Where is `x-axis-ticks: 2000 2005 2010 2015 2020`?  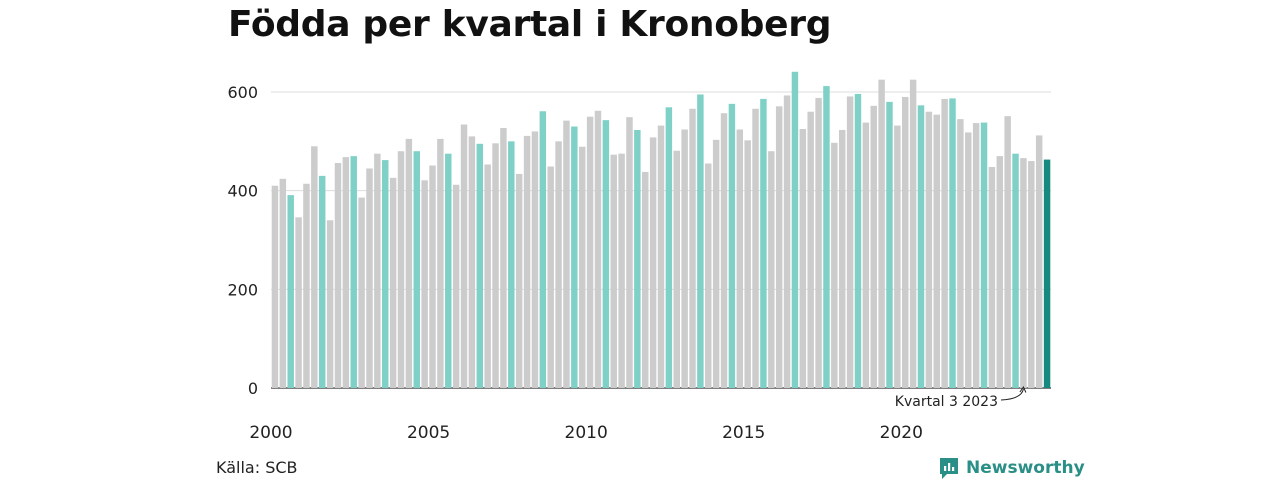 x-axis-ticks: 2000 2005 2010 2015 2020 is located at coordinates (586, 433).